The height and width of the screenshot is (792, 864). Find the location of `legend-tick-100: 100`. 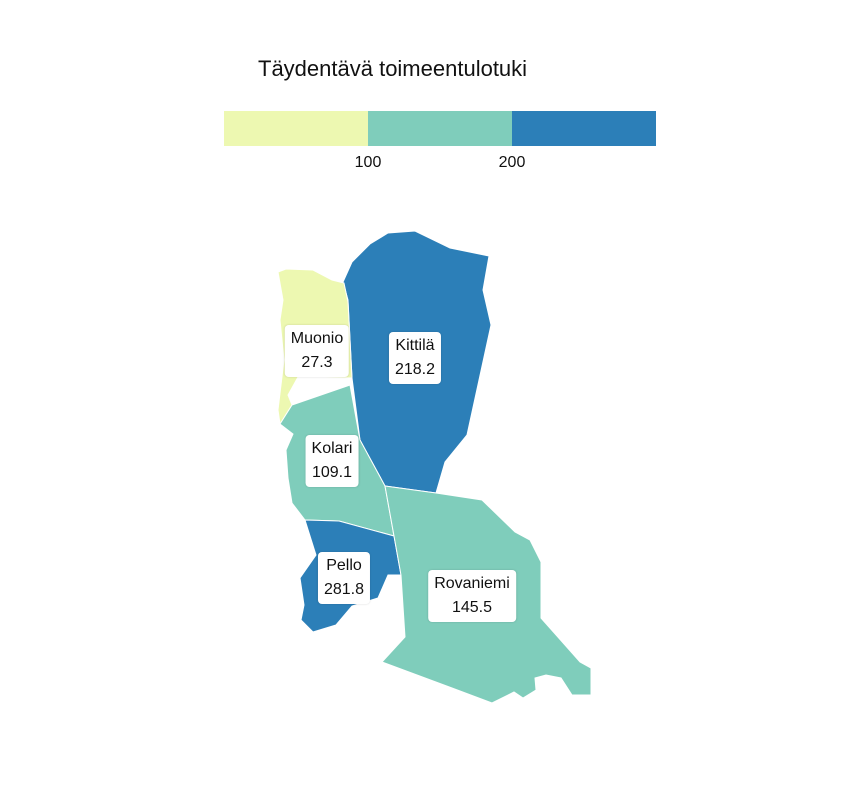

legend-tick-100: 100 is located at coordinates (368, 162).